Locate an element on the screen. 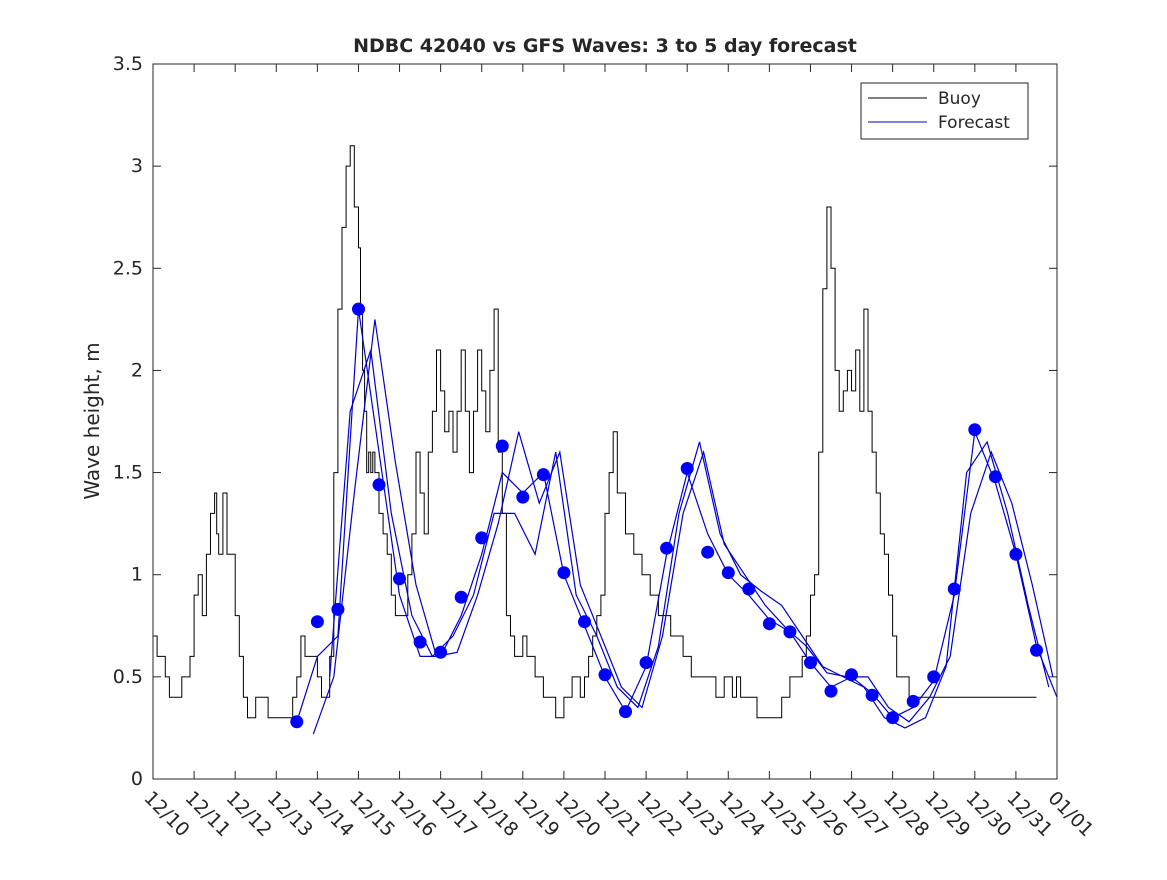 The image size is (1167, 880). y-tick-label: 1 is located at coordinates (137, 575).